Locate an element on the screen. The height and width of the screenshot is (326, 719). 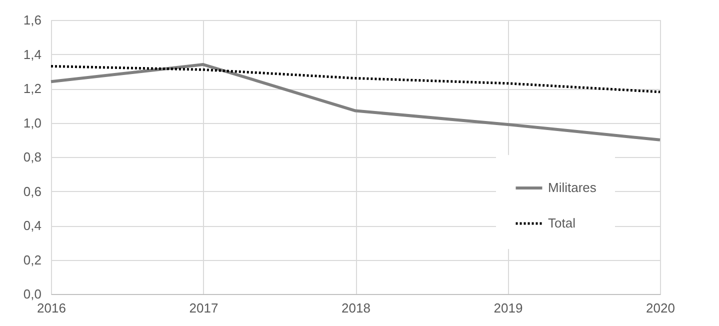
legend-label: Total is located at coordinates (562, 223).